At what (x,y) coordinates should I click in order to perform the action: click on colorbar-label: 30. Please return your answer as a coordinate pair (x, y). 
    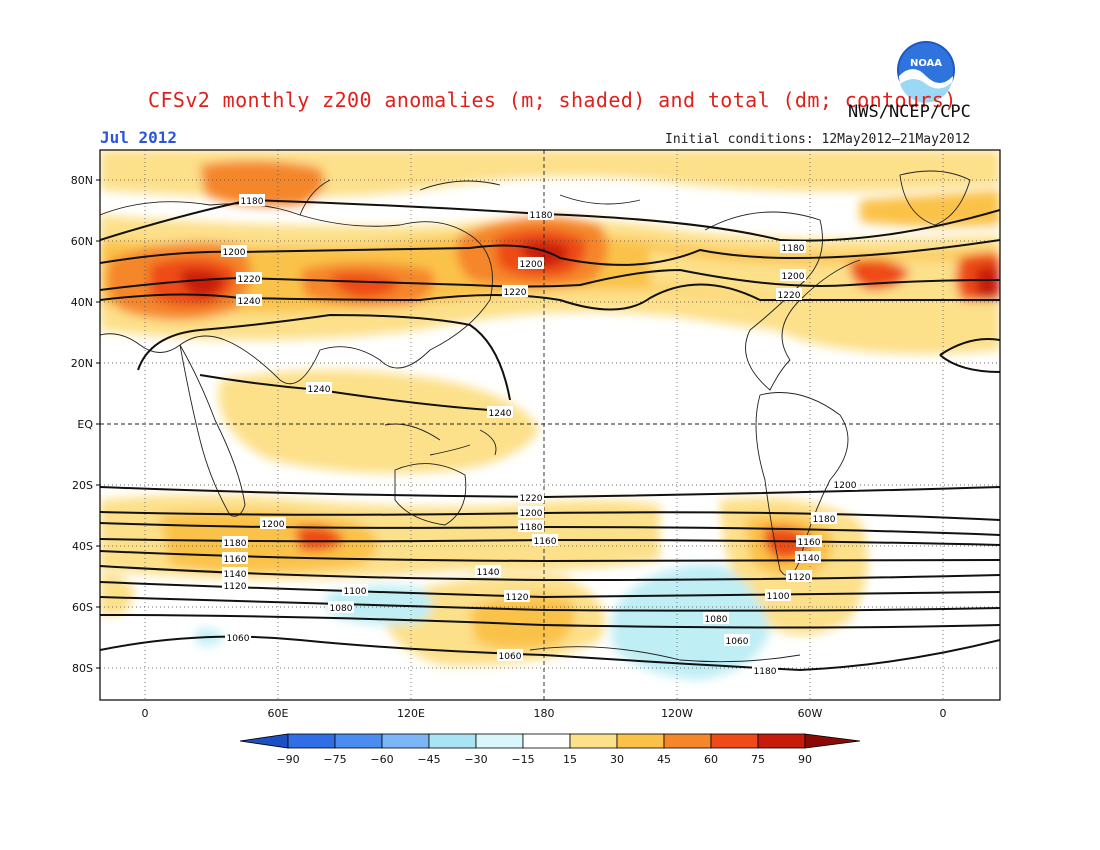
    Looking at the image, I should click on (617, 759).